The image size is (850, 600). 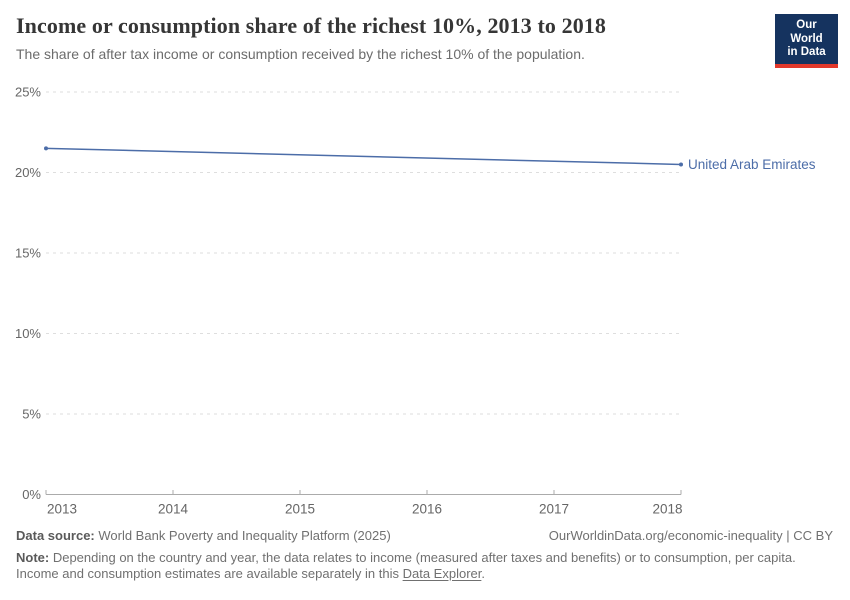 I want to click on note-label: Note:, so click(x=33, y=557).